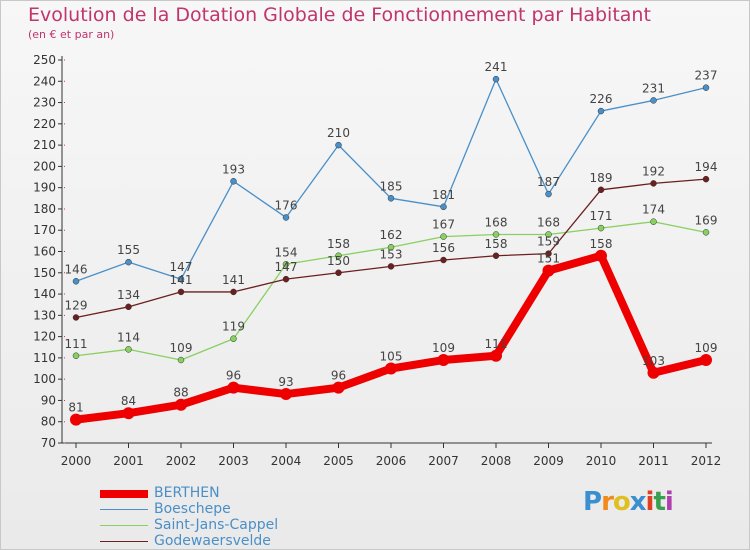 The height and width of the screenshot is (550, 750). I want to click on data-label: 109, so click(706, 348).